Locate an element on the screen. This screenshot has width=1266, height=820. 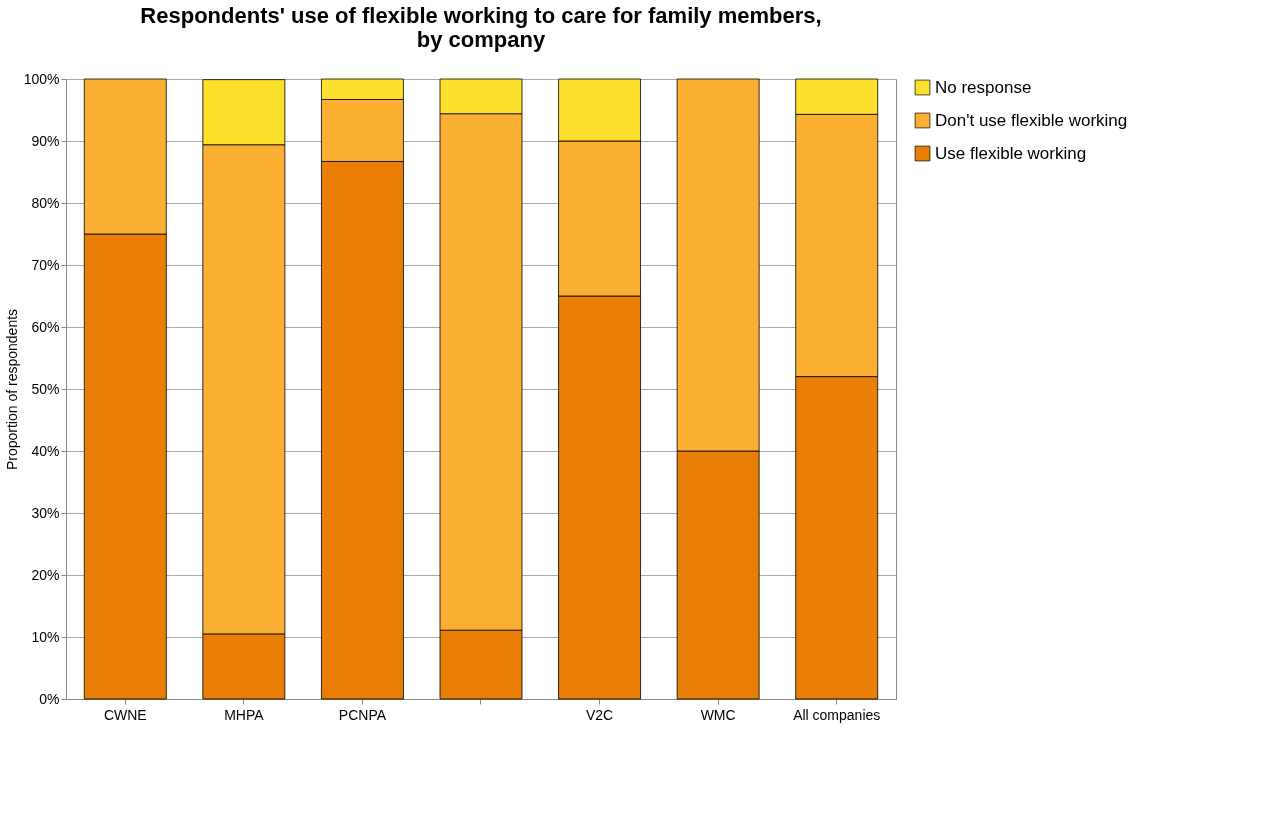
y-axis-title: Proportion of respondents is located at coordinates (11, 389).